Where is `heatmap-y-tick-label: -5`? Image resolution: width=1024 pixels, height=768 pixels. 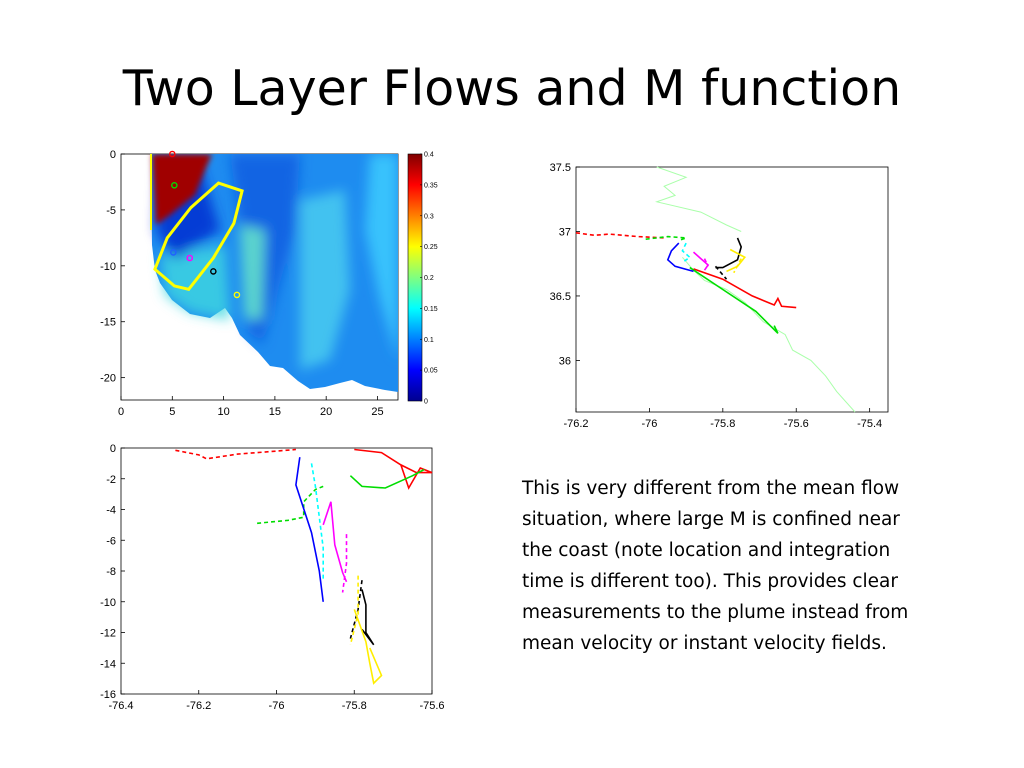
heatmap-y-tick-label: -5 is located at coordinates (111, 211).